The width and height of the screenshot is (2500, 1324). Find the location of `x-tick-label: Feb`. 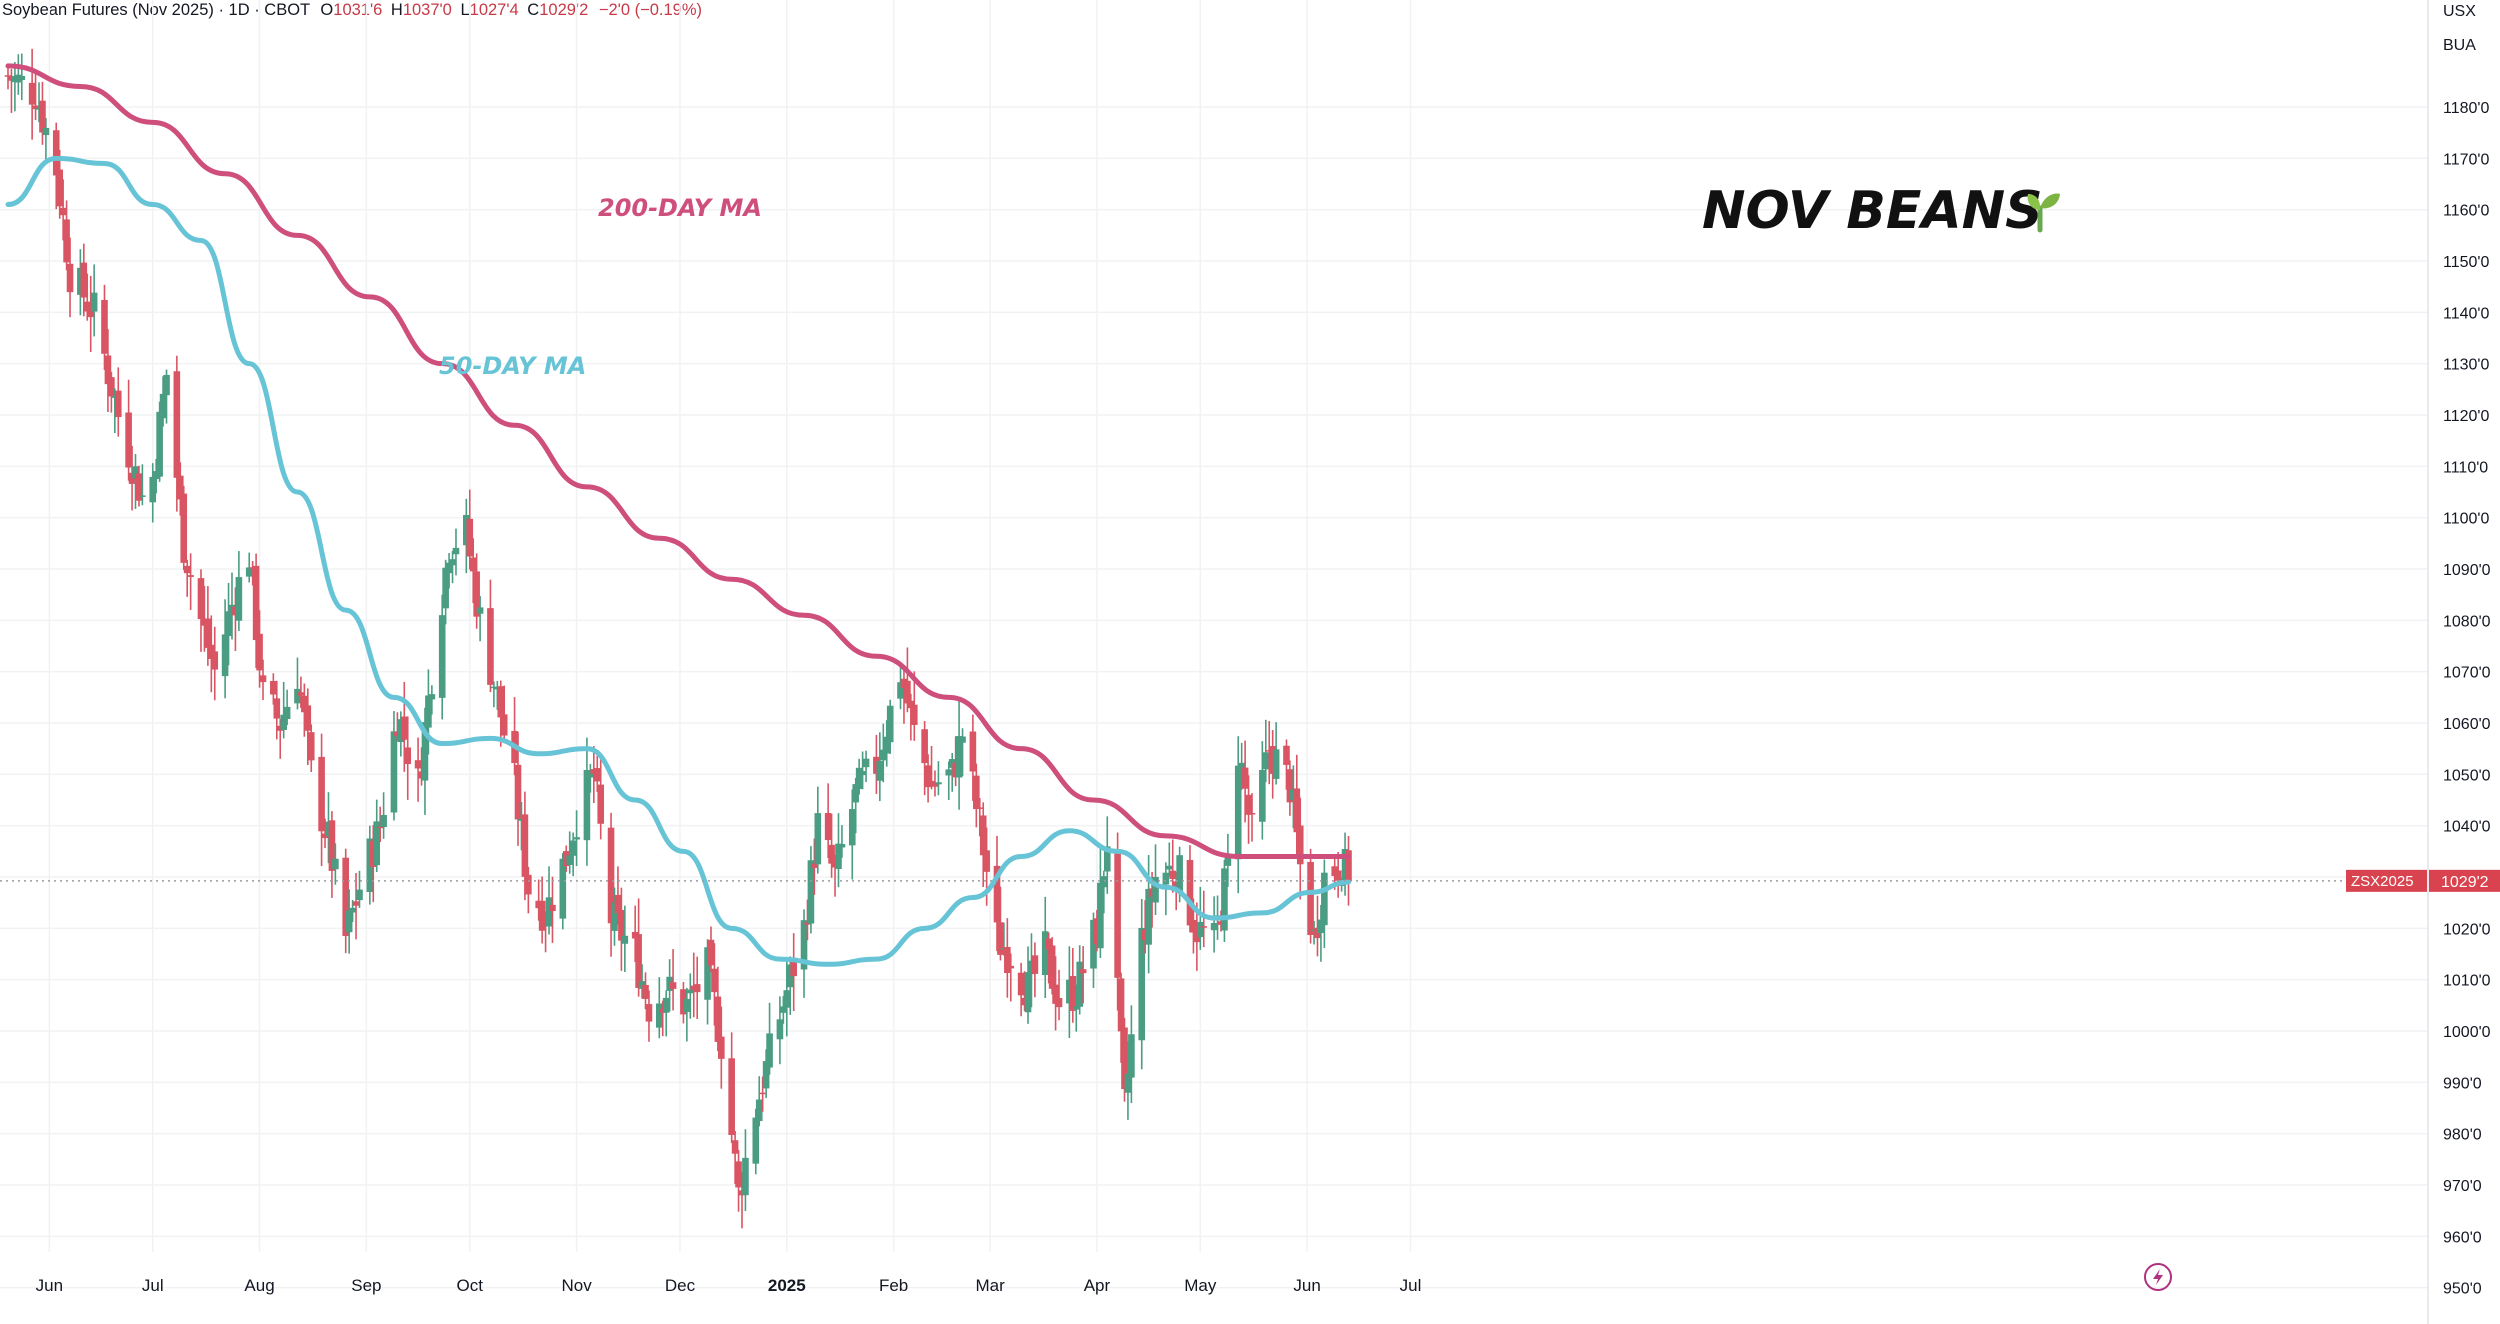

x-tick-label: Feb is located at coordinates (893, 1285).